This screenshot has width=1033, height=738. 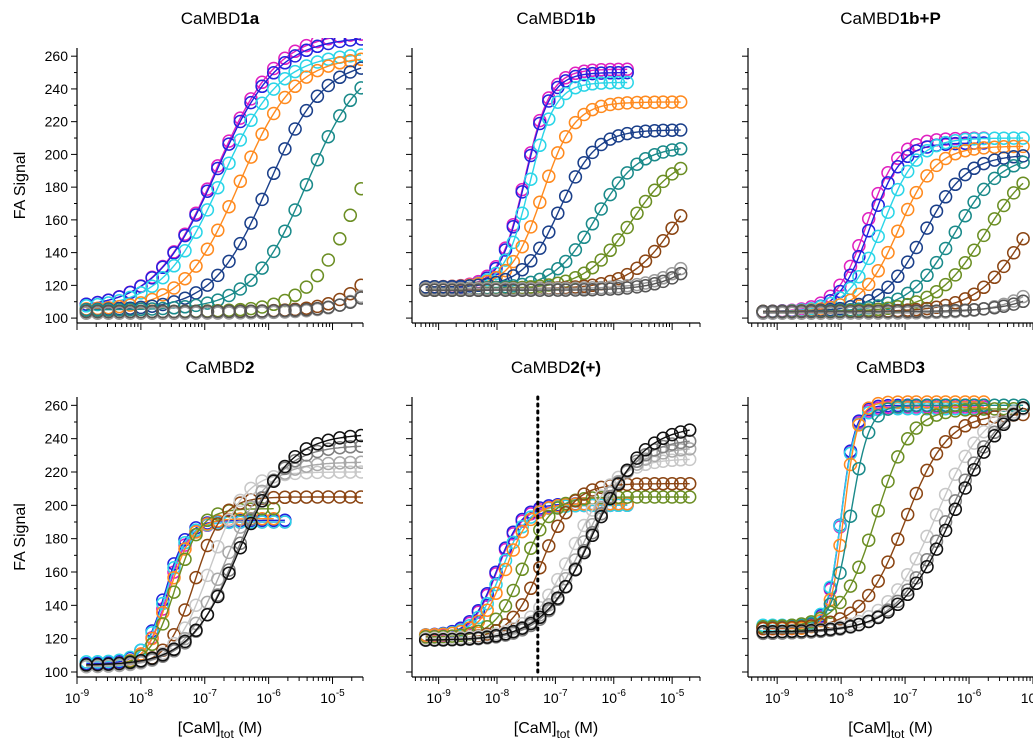 What do you see at coordinates (141, 697) in the screenshot?
I see `x-tick-label: 10⁻⁸` at bounding box center [141, 697].